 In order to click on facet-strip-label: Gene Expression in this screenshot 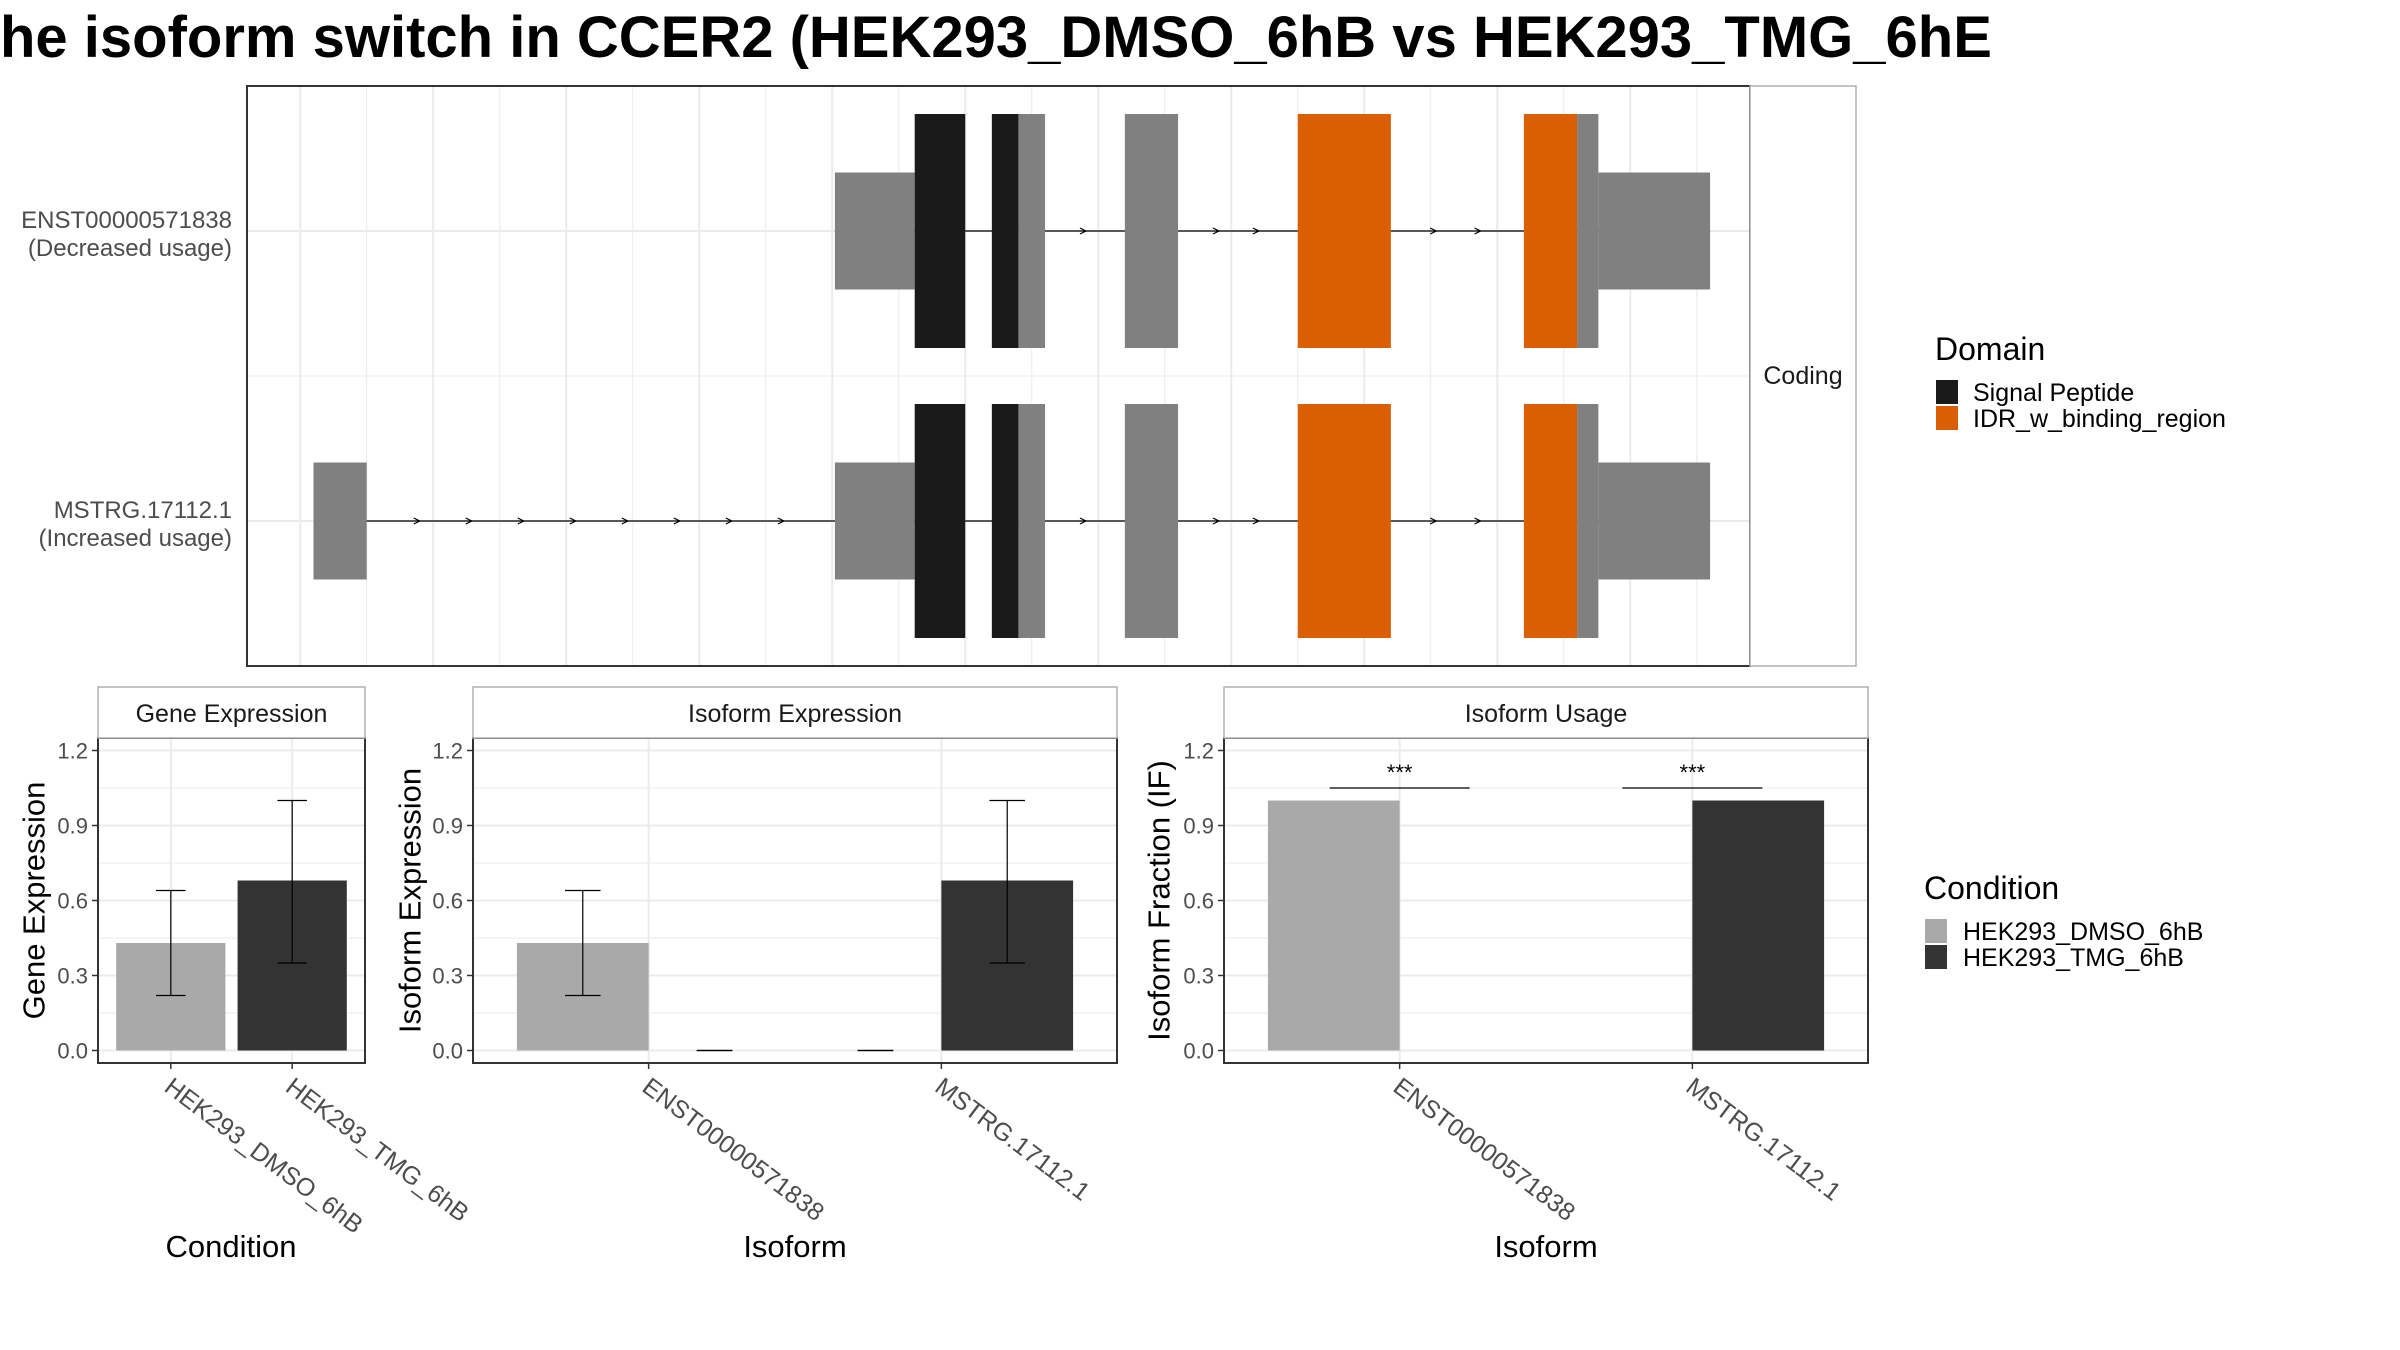, I will do `click(232, 714)`.